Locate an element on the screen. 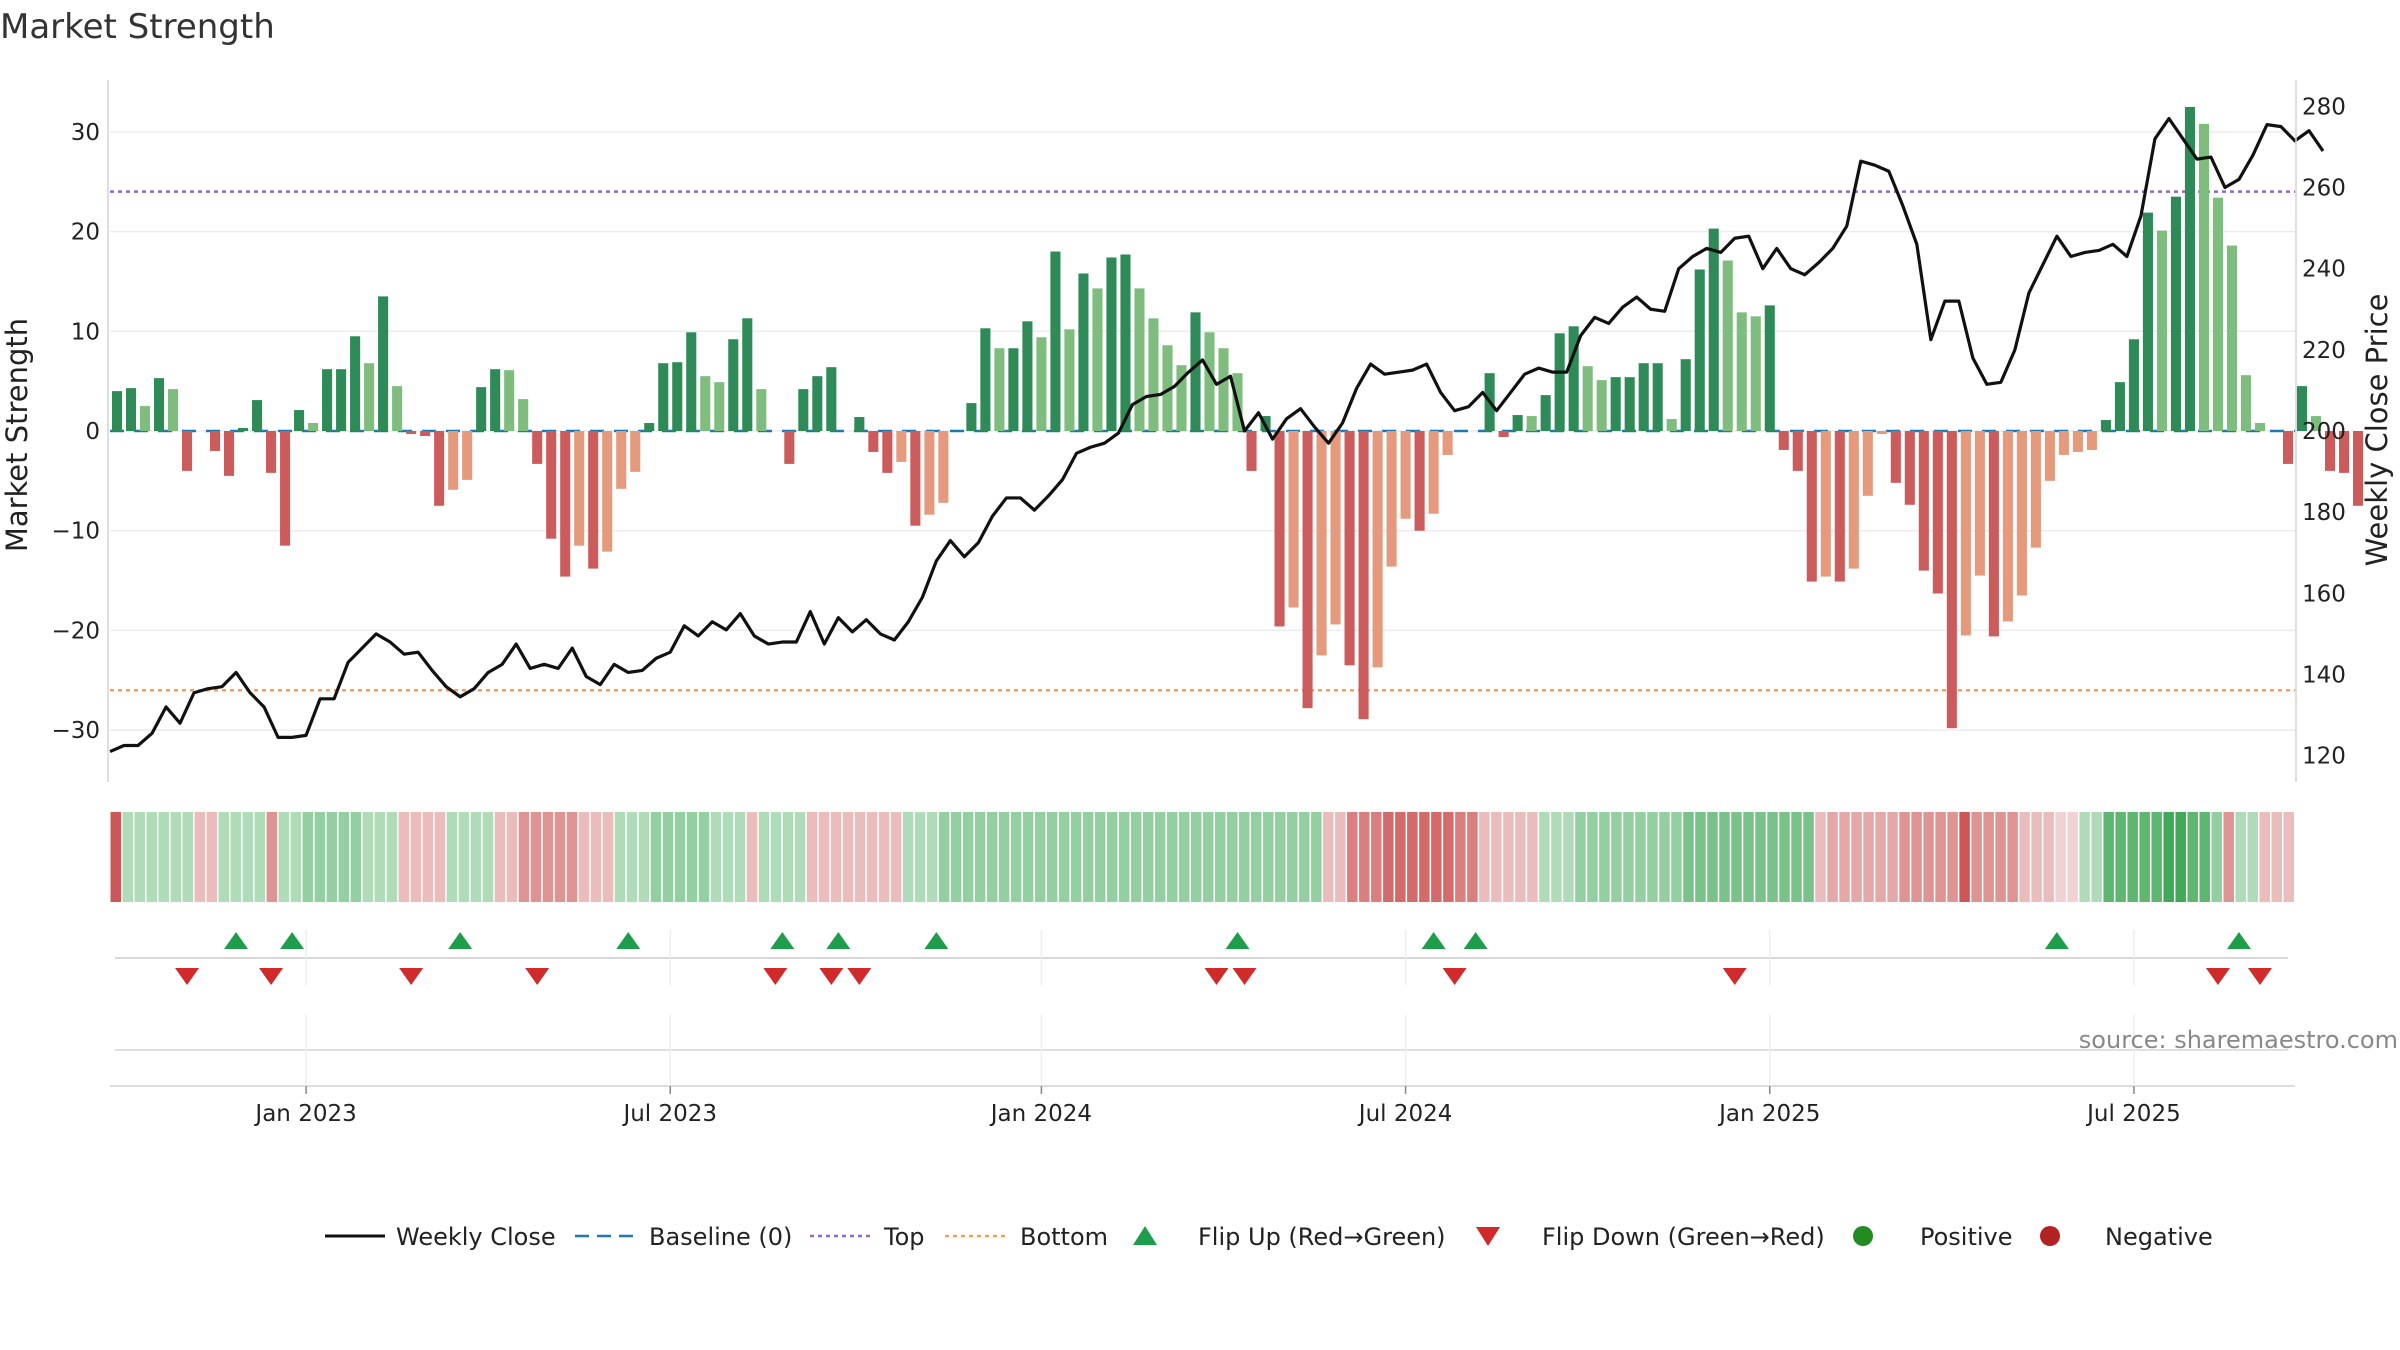 The image size is (2400, 1350). x-tick-label: Jul 2023 is located at coordinates (669, 1114).